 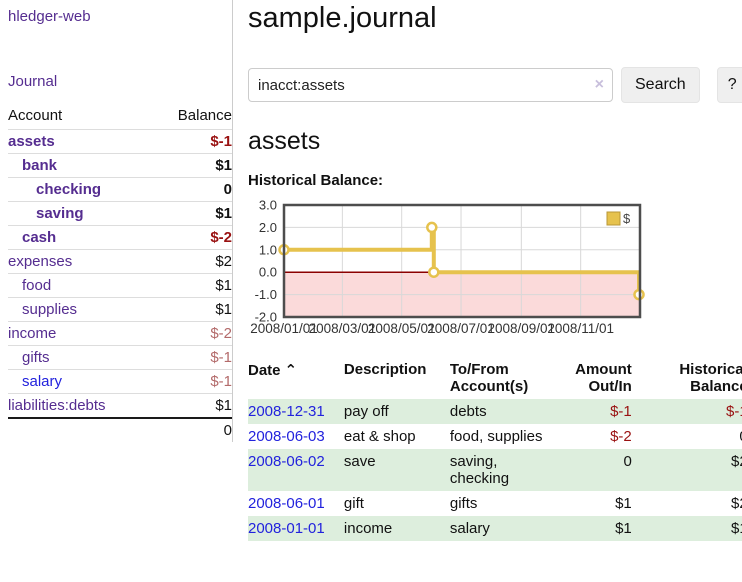 I want to click on register-accounts: food, supplies, so click(x=496, y=436).